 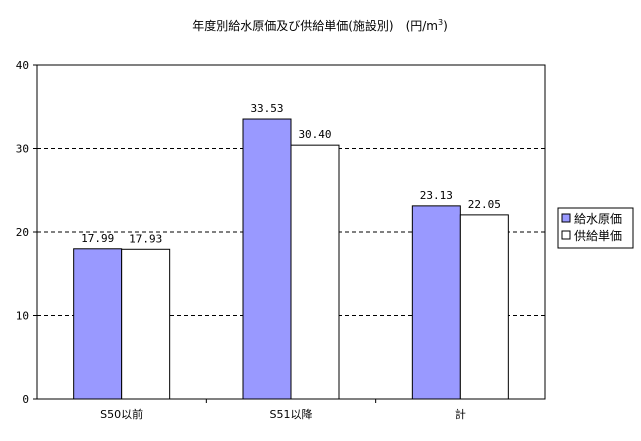 What do you see at coordinates (145, 238) in the screenshot?
I see `value-label-1-0: 17.93` at bounding box center [145, 238].